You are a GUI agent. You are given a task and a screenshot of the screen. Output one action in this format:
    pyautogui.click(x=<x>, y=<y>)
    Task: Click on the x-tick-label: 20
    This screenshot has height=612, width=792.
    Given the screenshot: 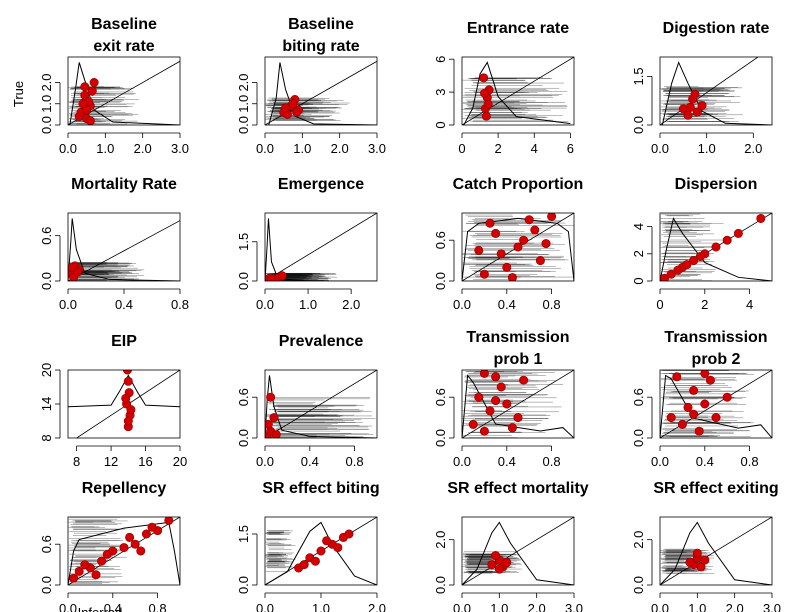 What is the action you would take?
    pyautogui.click(x=180, y=461)
    